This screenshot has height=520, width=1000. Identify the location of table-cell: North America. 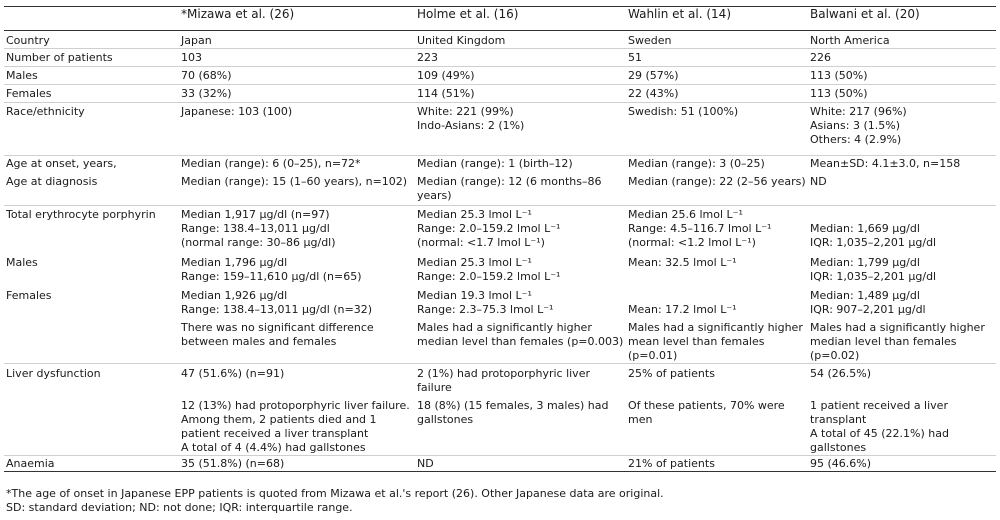
(850, 40).